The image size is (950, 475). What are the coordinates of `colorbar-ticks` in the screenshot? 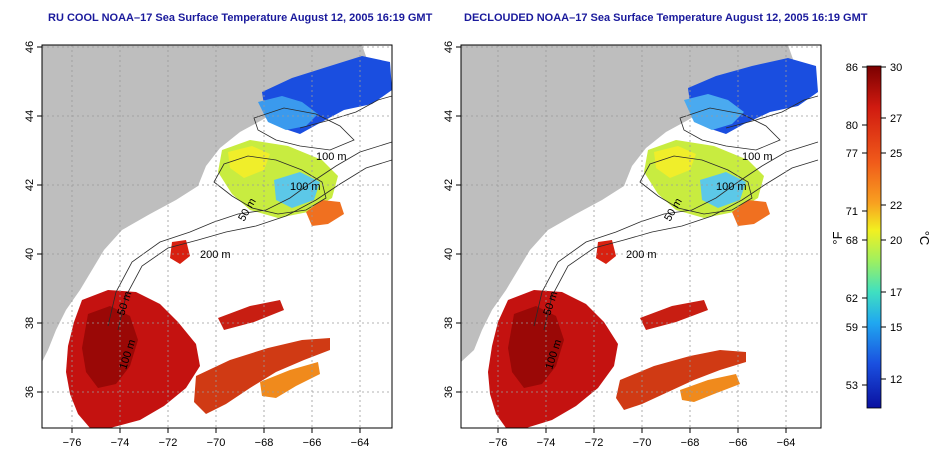 It's located at (874, 226).